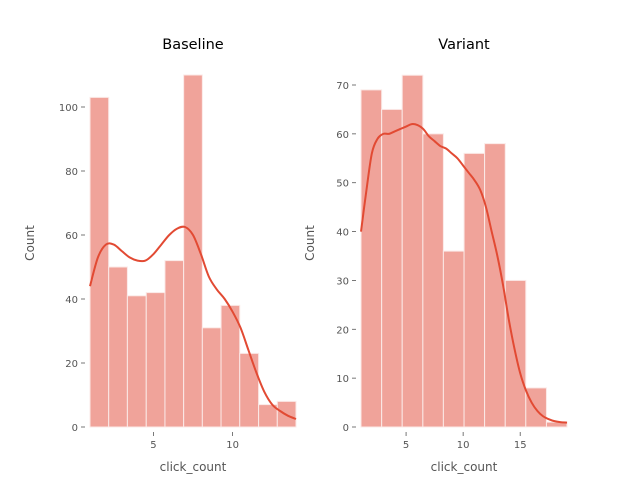 The height and width of the screenshot is (480, 640). Describe the element at coordinates (342, 281) in the screenshot. I see `y-tick-label: 30` at that location.